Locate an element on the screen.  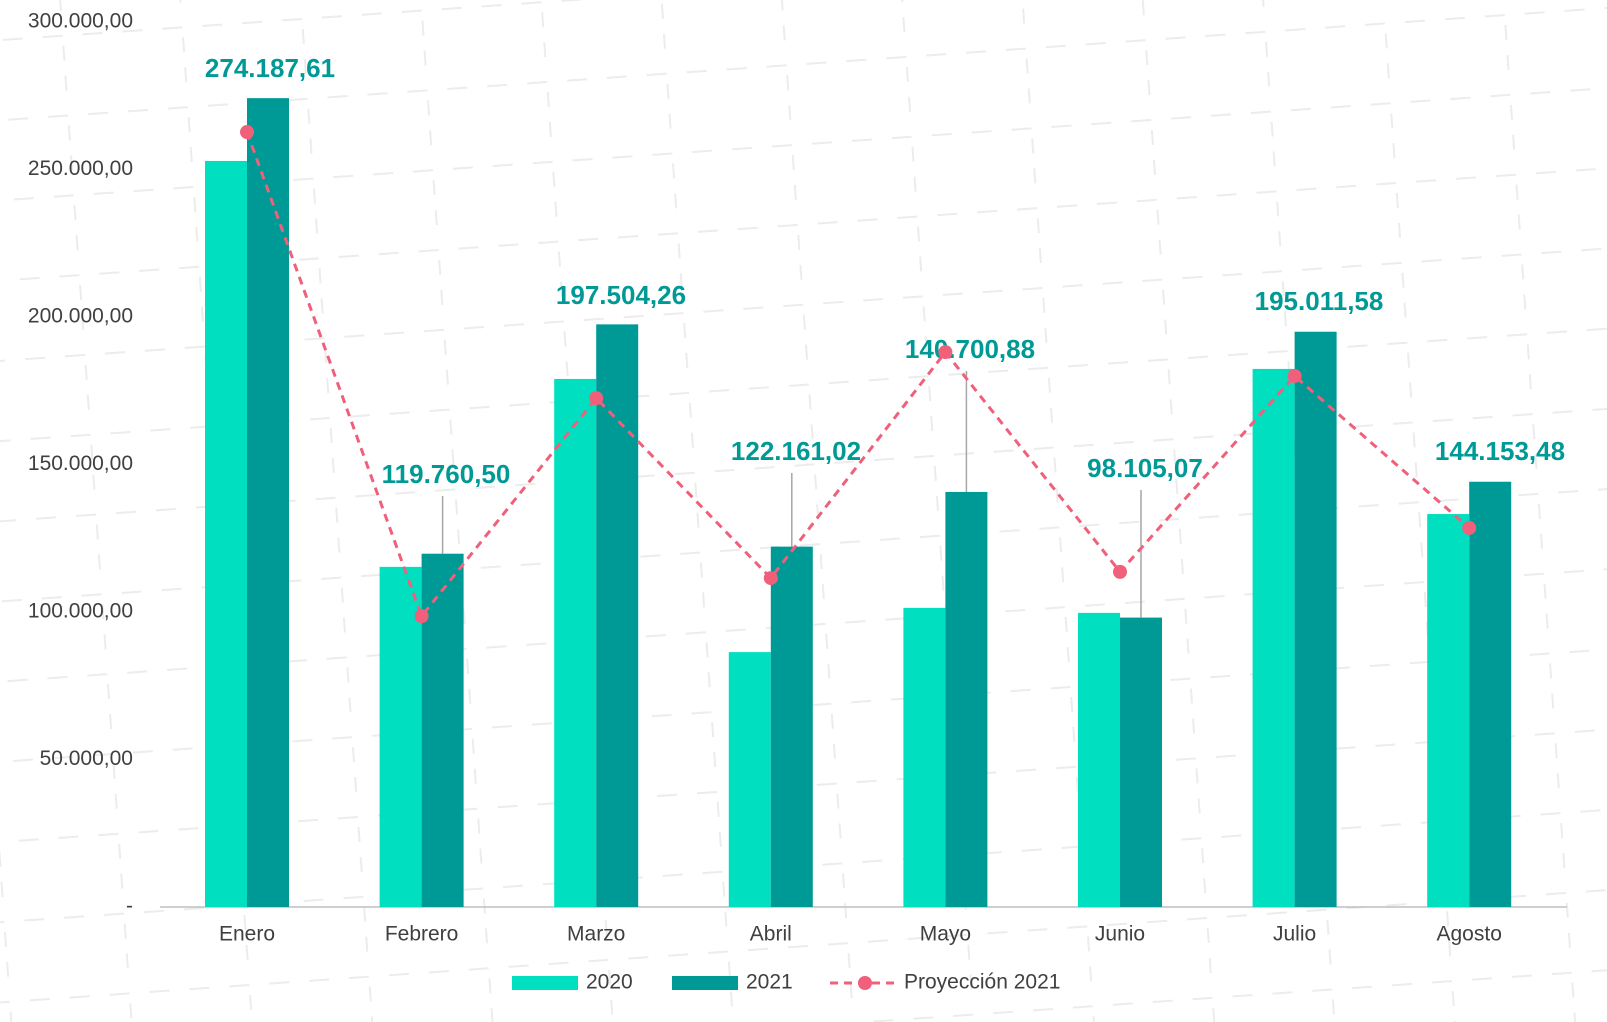
x-tick-label: Marzo is located at coordinates (596, 934).